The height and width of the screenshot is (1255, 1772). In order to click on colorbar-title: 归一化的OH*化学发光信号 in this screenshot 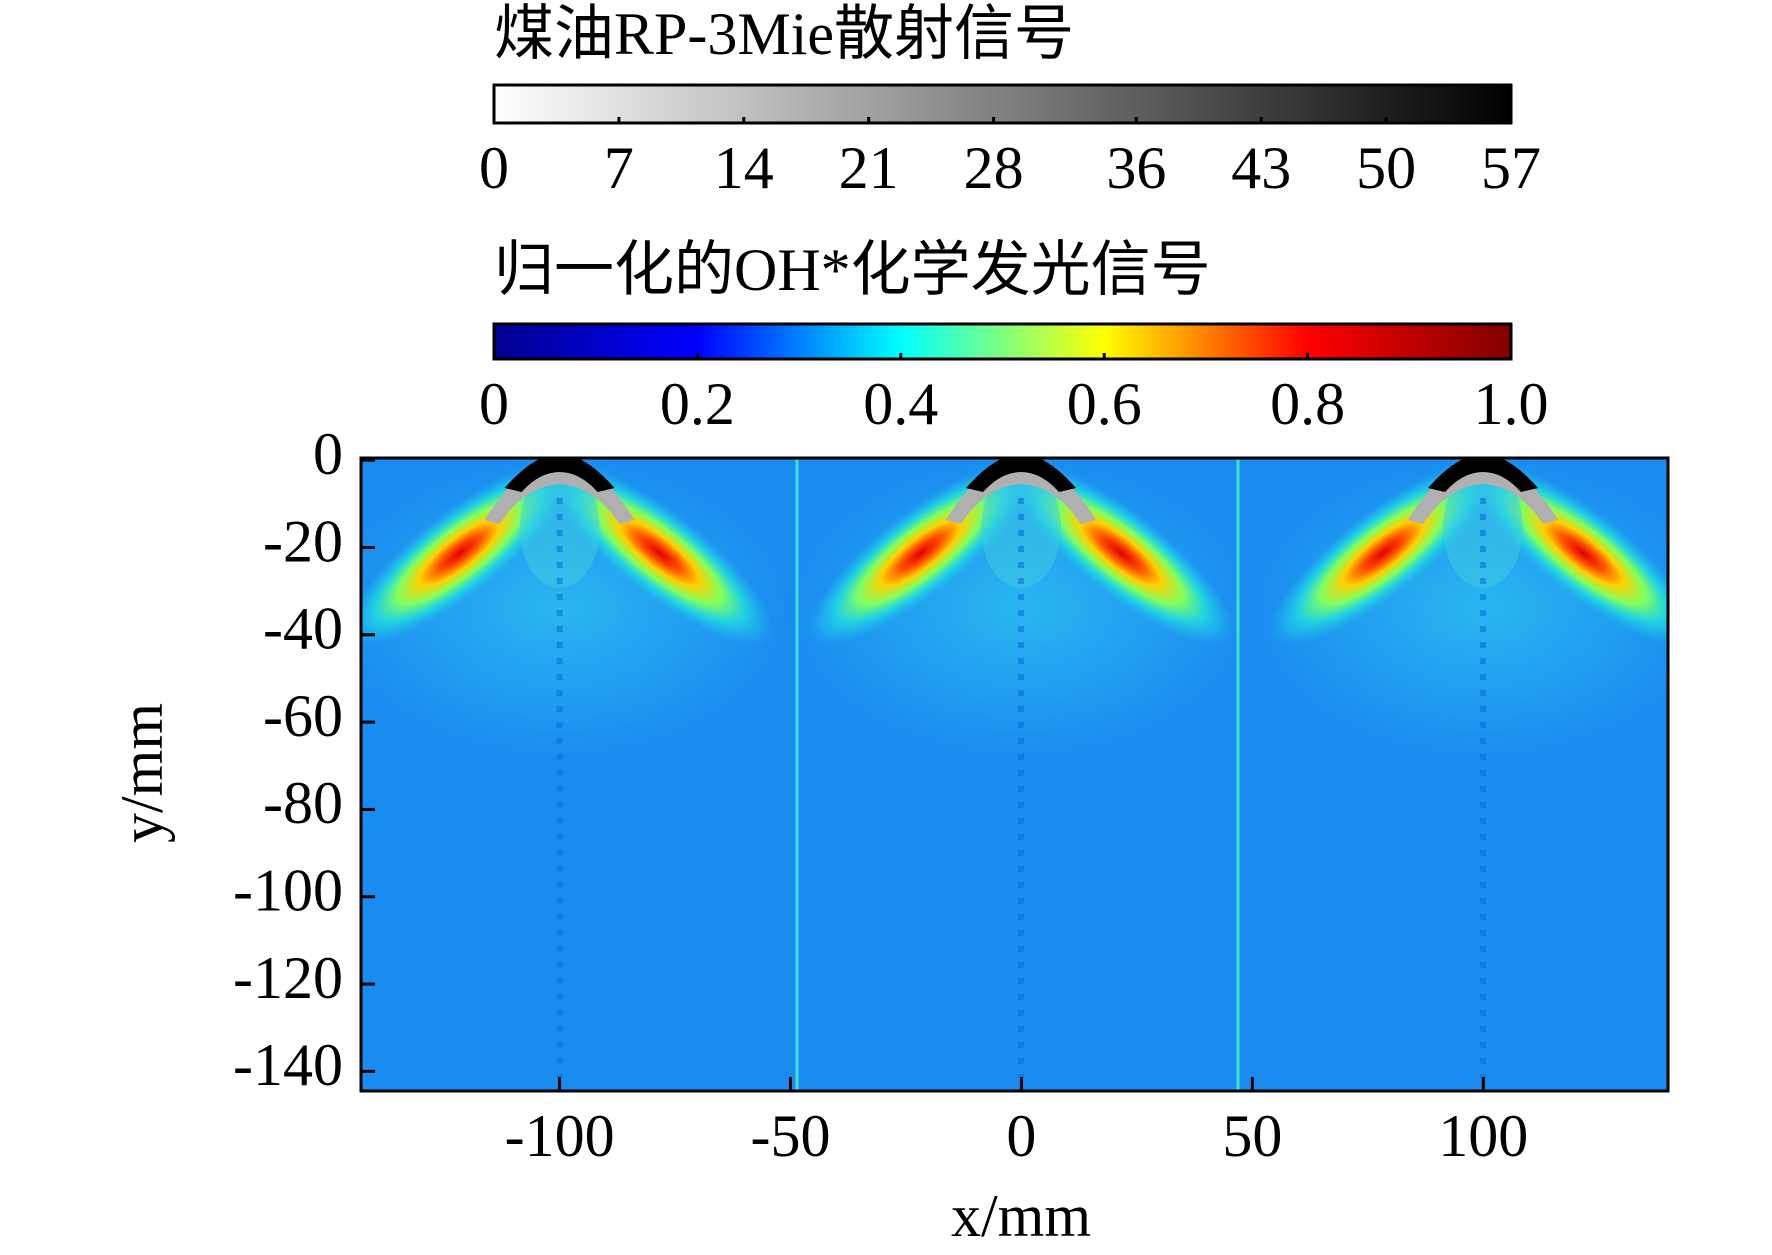, I will do `click(852, 270)`.